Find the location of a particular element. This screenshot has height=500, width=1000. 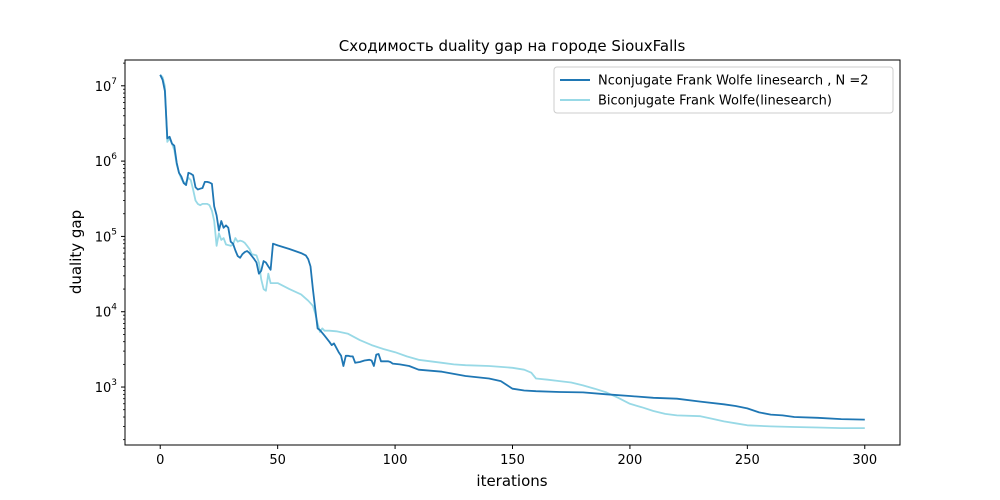

y-tick-exponent: 3 is located at coordinates (114, 383).